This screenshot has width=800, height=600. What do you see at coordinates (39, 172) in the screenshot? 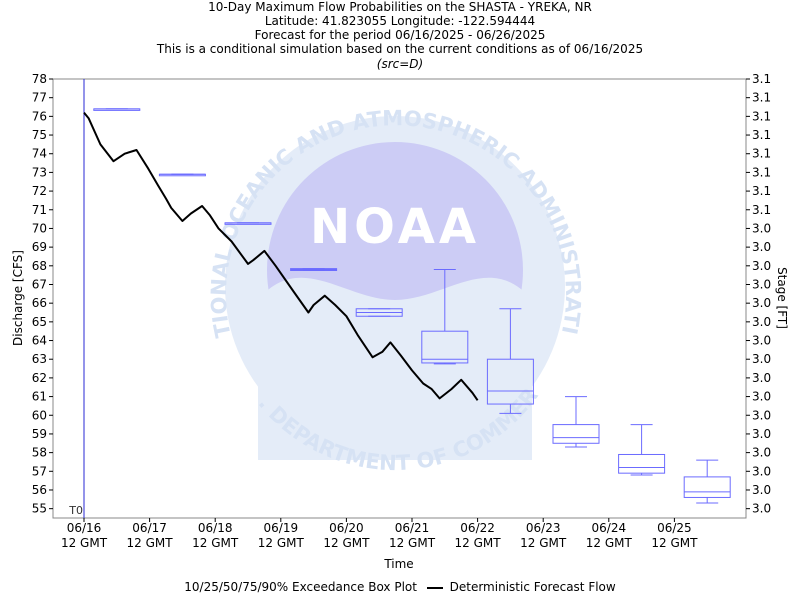
I see `y-tick-label: 73` at bounding box center [39, 172].